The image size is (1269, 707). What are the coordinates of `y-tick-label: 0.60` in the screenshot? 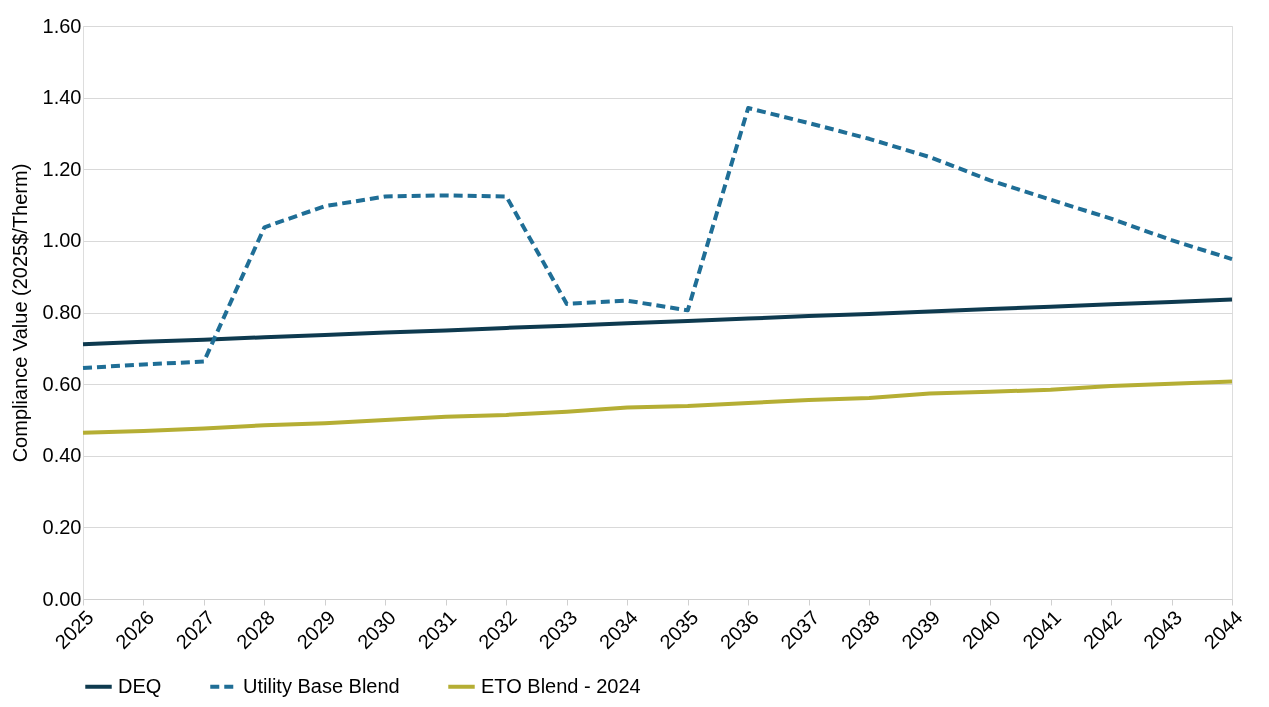 It's located at (62, 383).